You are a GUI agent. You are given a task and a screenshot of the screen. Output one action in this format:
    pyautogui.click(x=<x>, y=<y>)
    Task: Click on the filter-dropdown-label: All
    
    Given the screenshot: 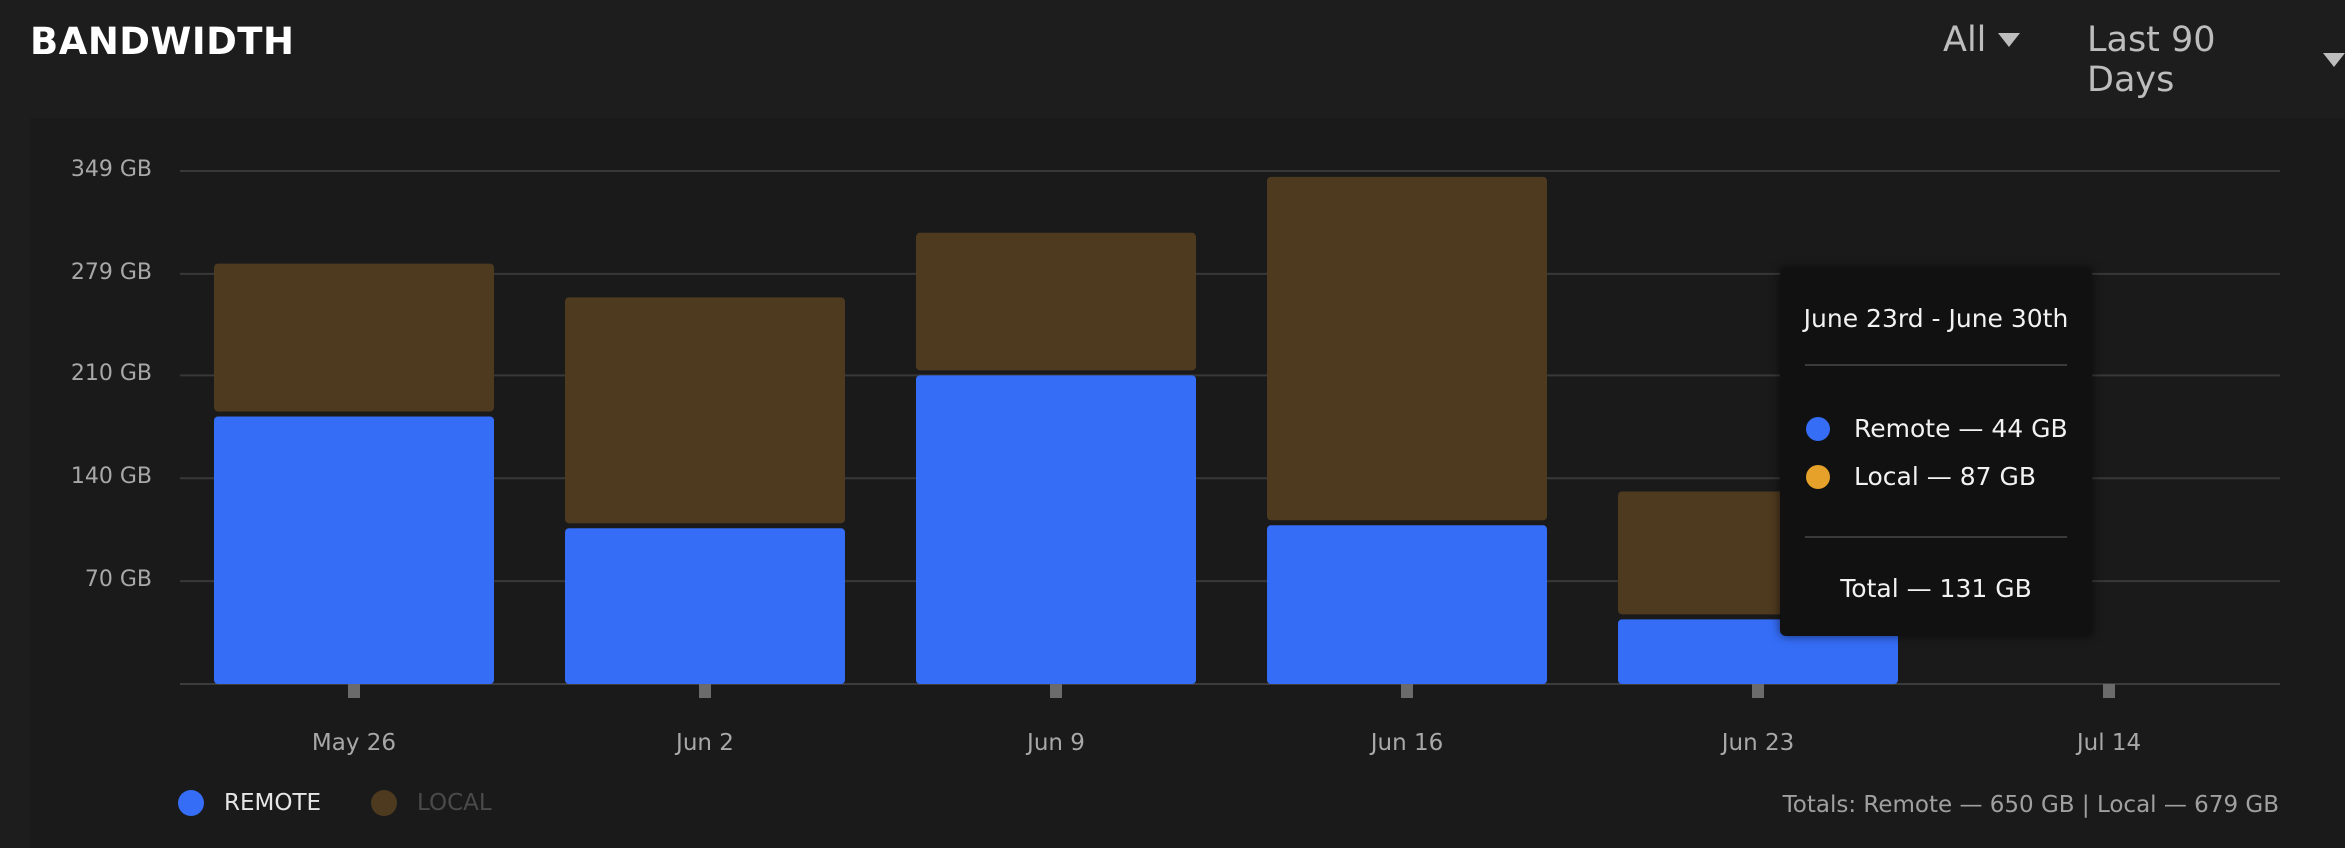 What is the action you would take?
    pyautogui.click(x=1965, y=40)
    